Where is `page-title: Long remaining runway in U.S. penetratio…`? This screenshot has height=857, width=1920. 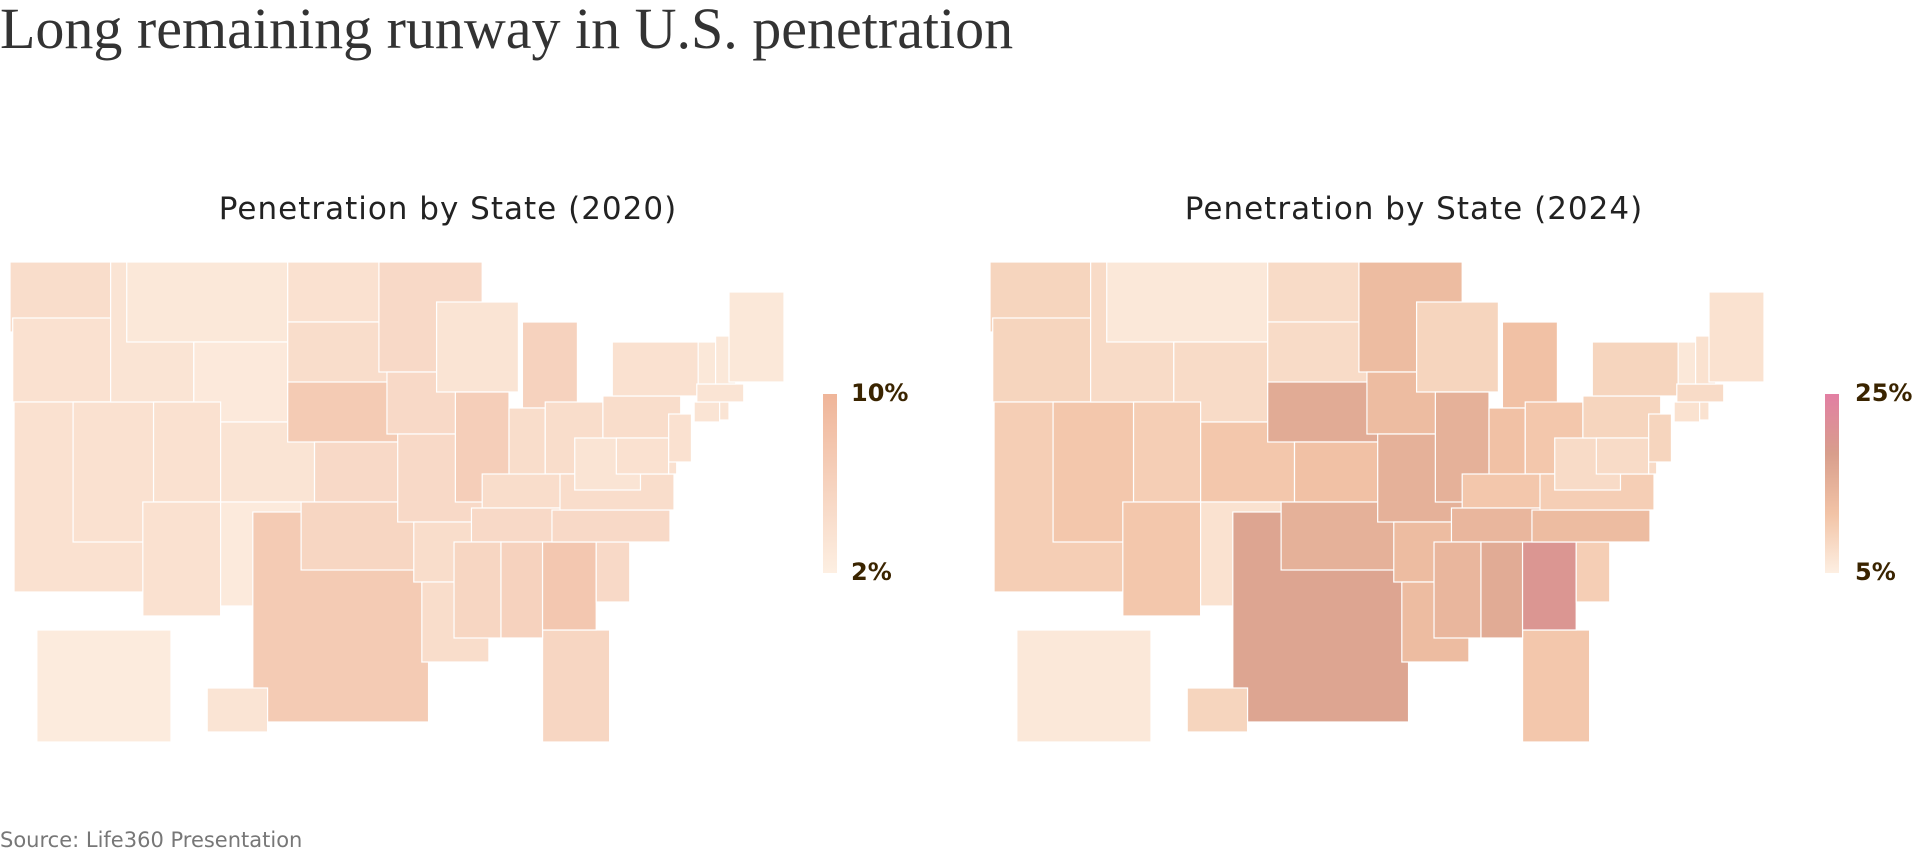 page-title: Long remaining runway in U.S. penetratio… is located at coordinates (506, 30).